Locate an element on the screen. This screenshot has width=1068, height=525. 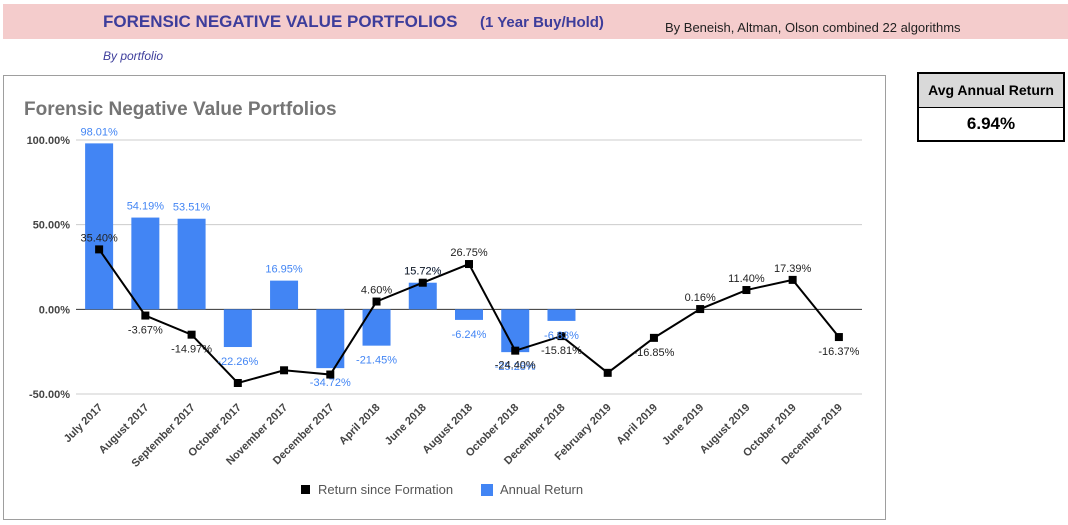
x-tick-label: July 2017 is located at coordinates (84, 424).